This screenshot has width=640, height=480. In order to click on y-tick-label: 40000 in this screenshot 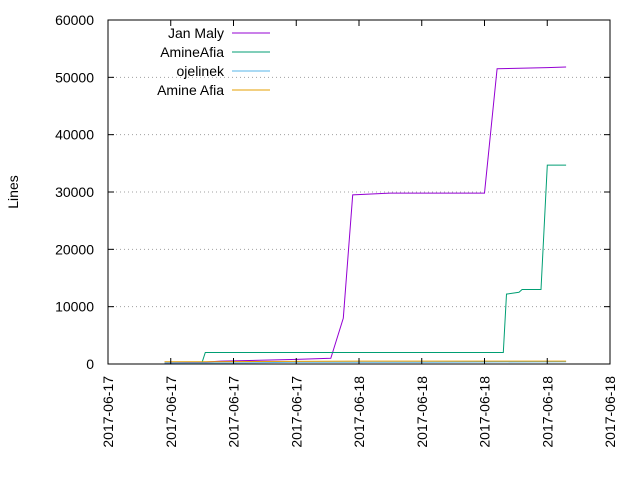, I will do `click(74, 135)`.